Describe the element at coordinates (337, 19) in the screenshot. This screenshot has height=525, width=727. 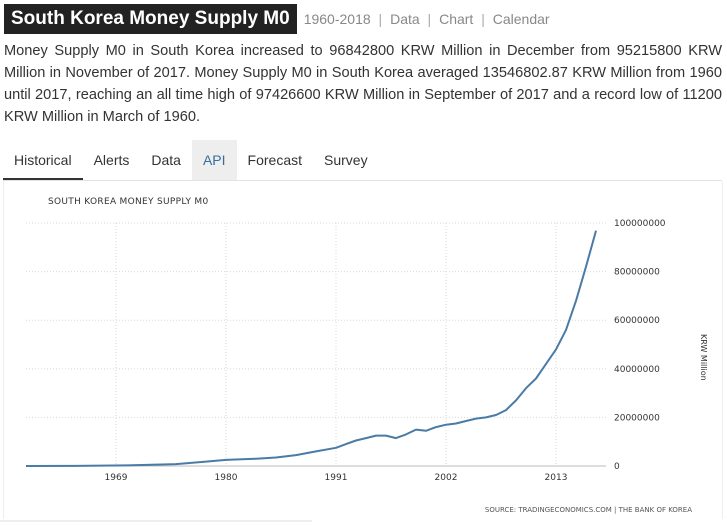
I see `date-range: 1960-2018` at that location.